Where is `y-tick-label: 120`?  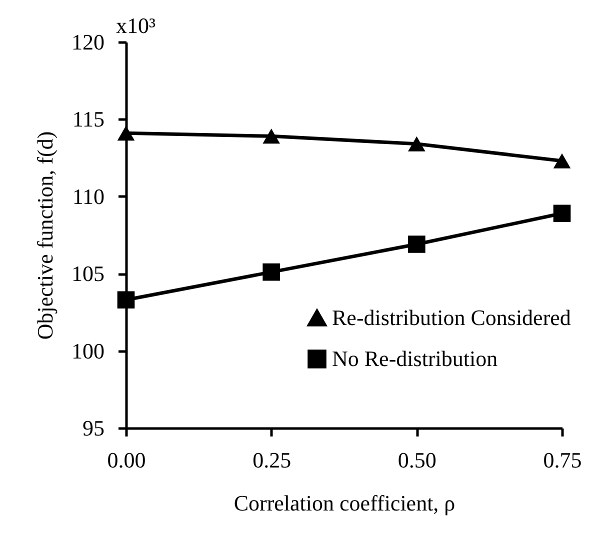 y-tick-label: 120 is located at coordinates (88, 42).